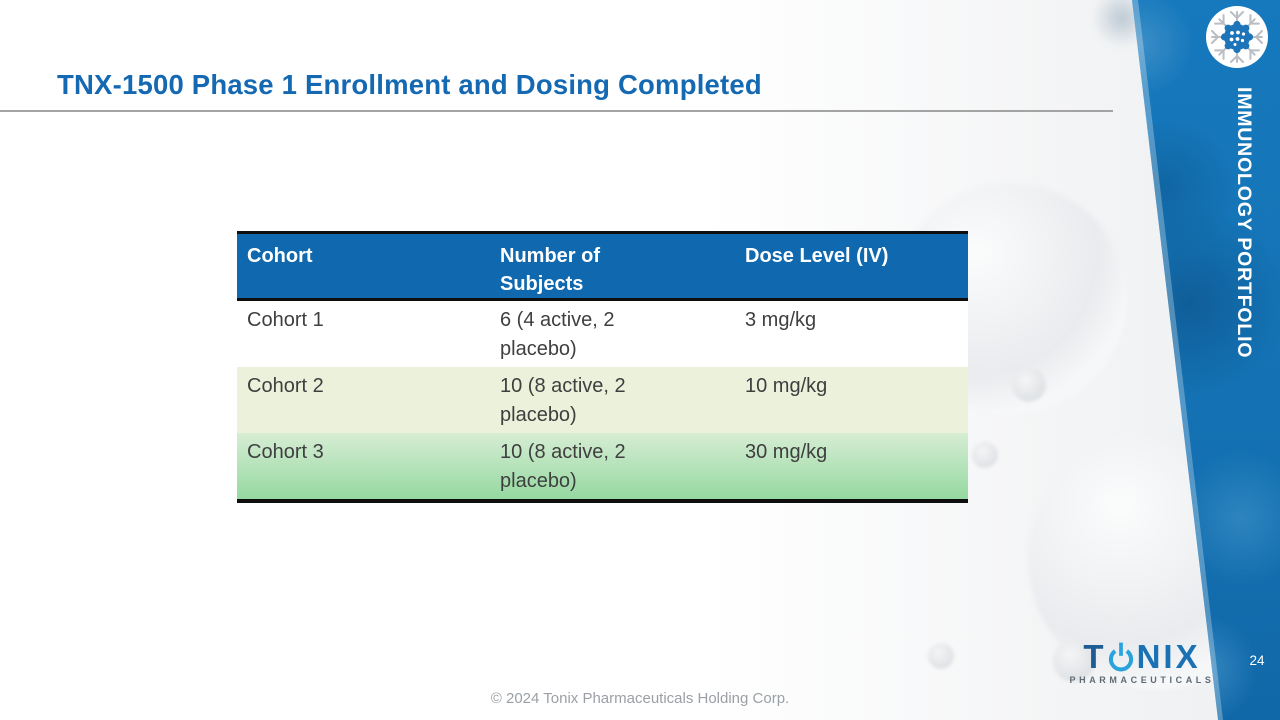 The image size is (1280, 720). I want to click on sidebar-label: IMMUNOLOGY PORTFOLIO, so click(1244, 223).